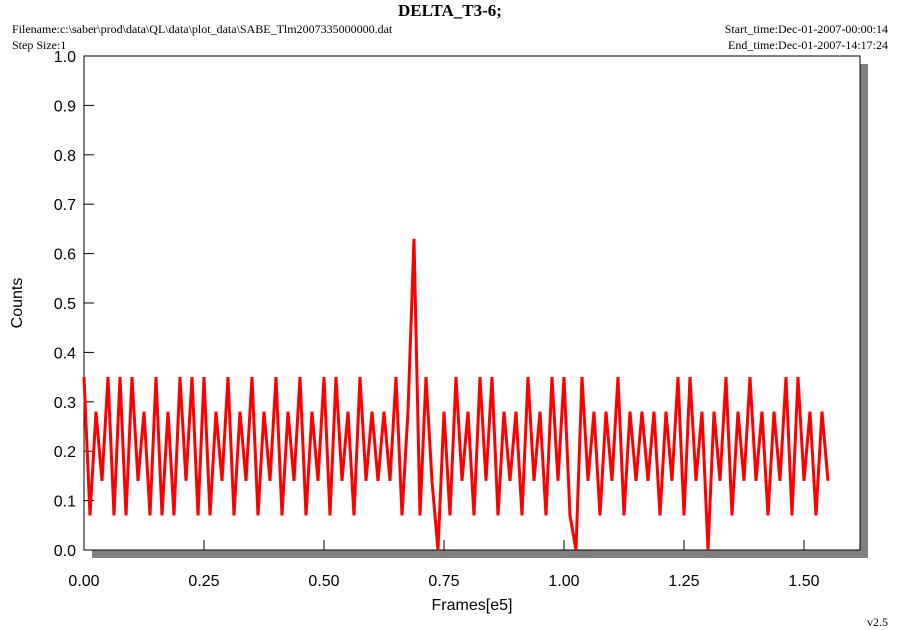 This screenshot has width=900, height=630. Describe the element at coordinates (65, 403) in the screenshot. I see `y-tick-label: 0.3` at that location.